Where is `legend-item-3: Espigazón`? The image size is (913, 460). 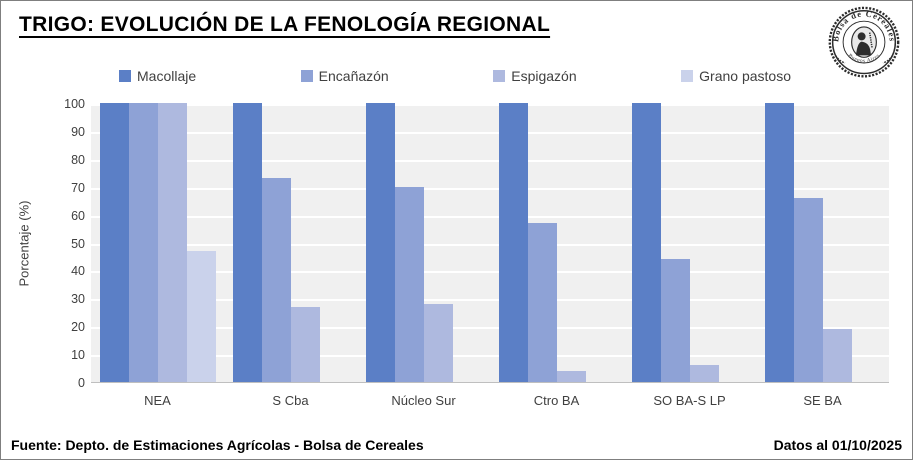
legend-item-3: Espigazón is located at coordinates (535, 76).